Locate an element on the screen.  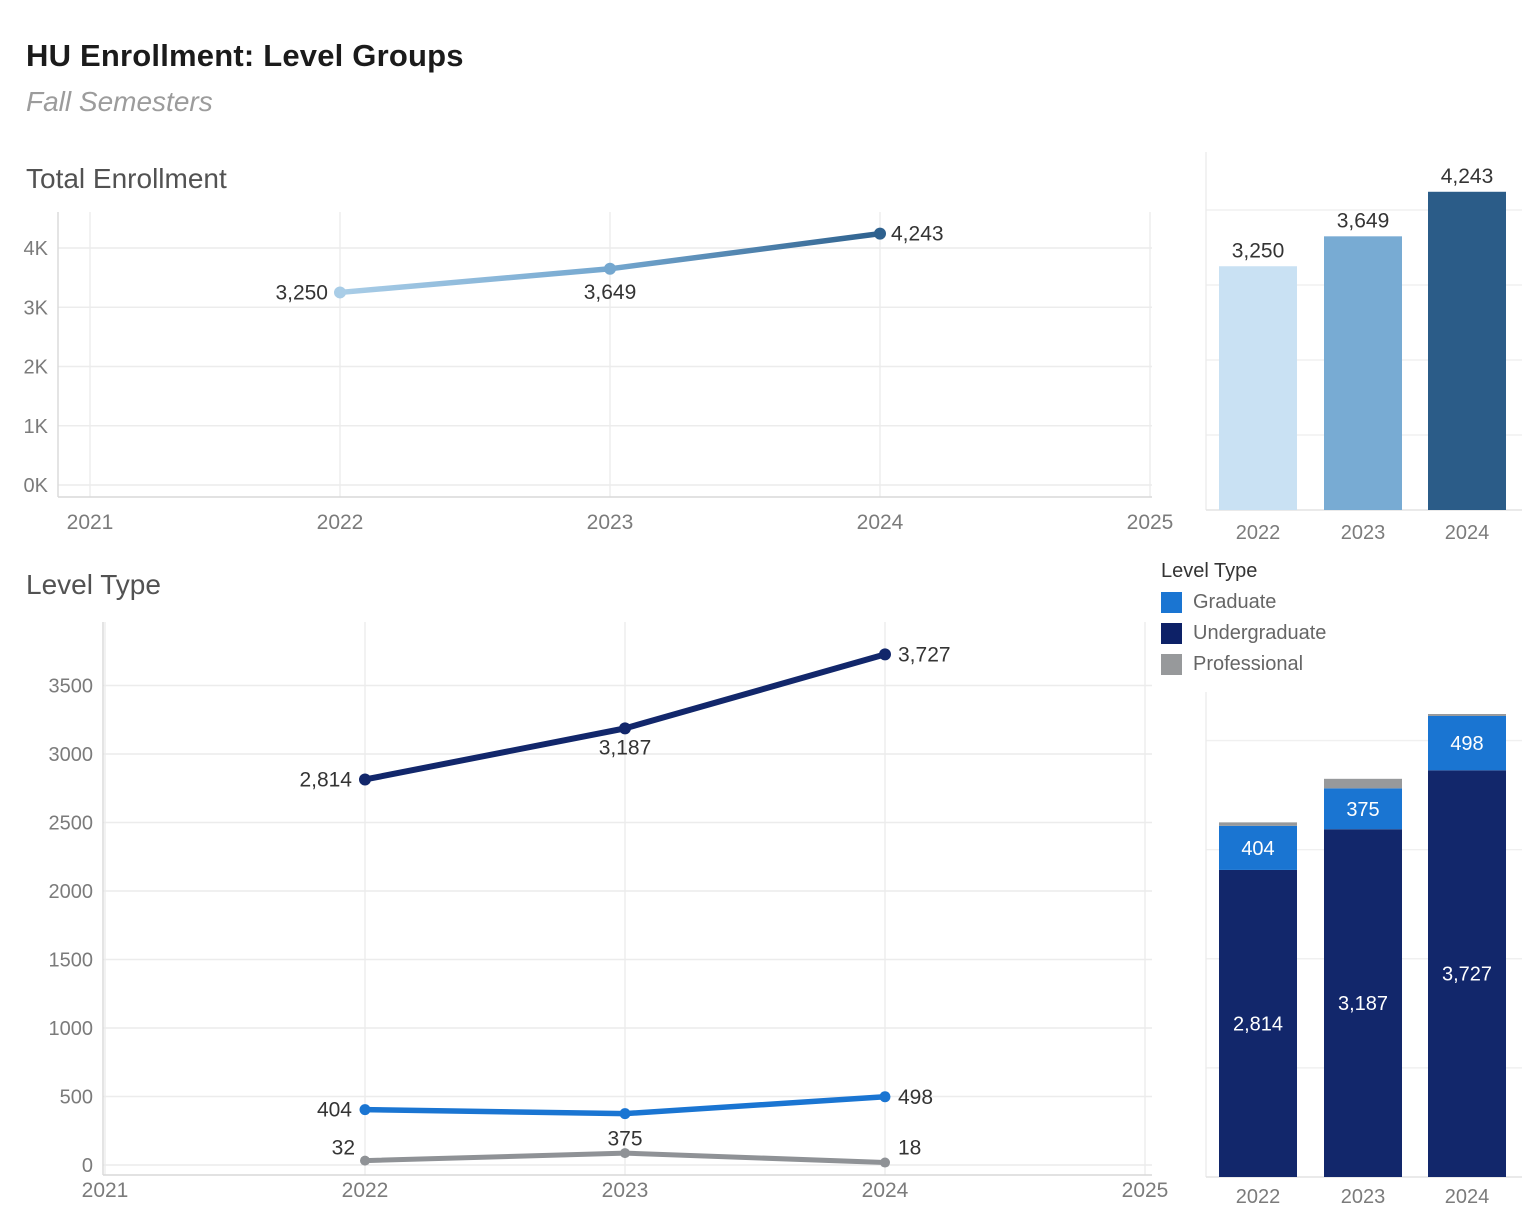
axis-tick-label: 500 is located at coordinates (76, 1098).